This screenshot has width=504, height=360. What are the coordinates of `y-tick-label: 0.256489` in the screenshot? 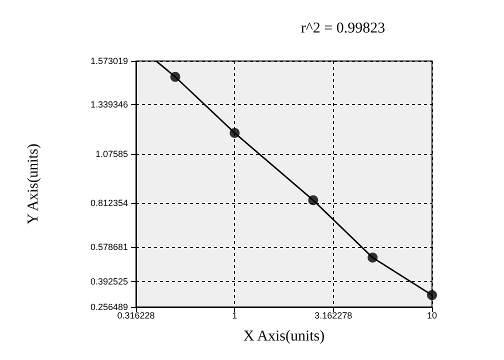 It's located at (109, 307).